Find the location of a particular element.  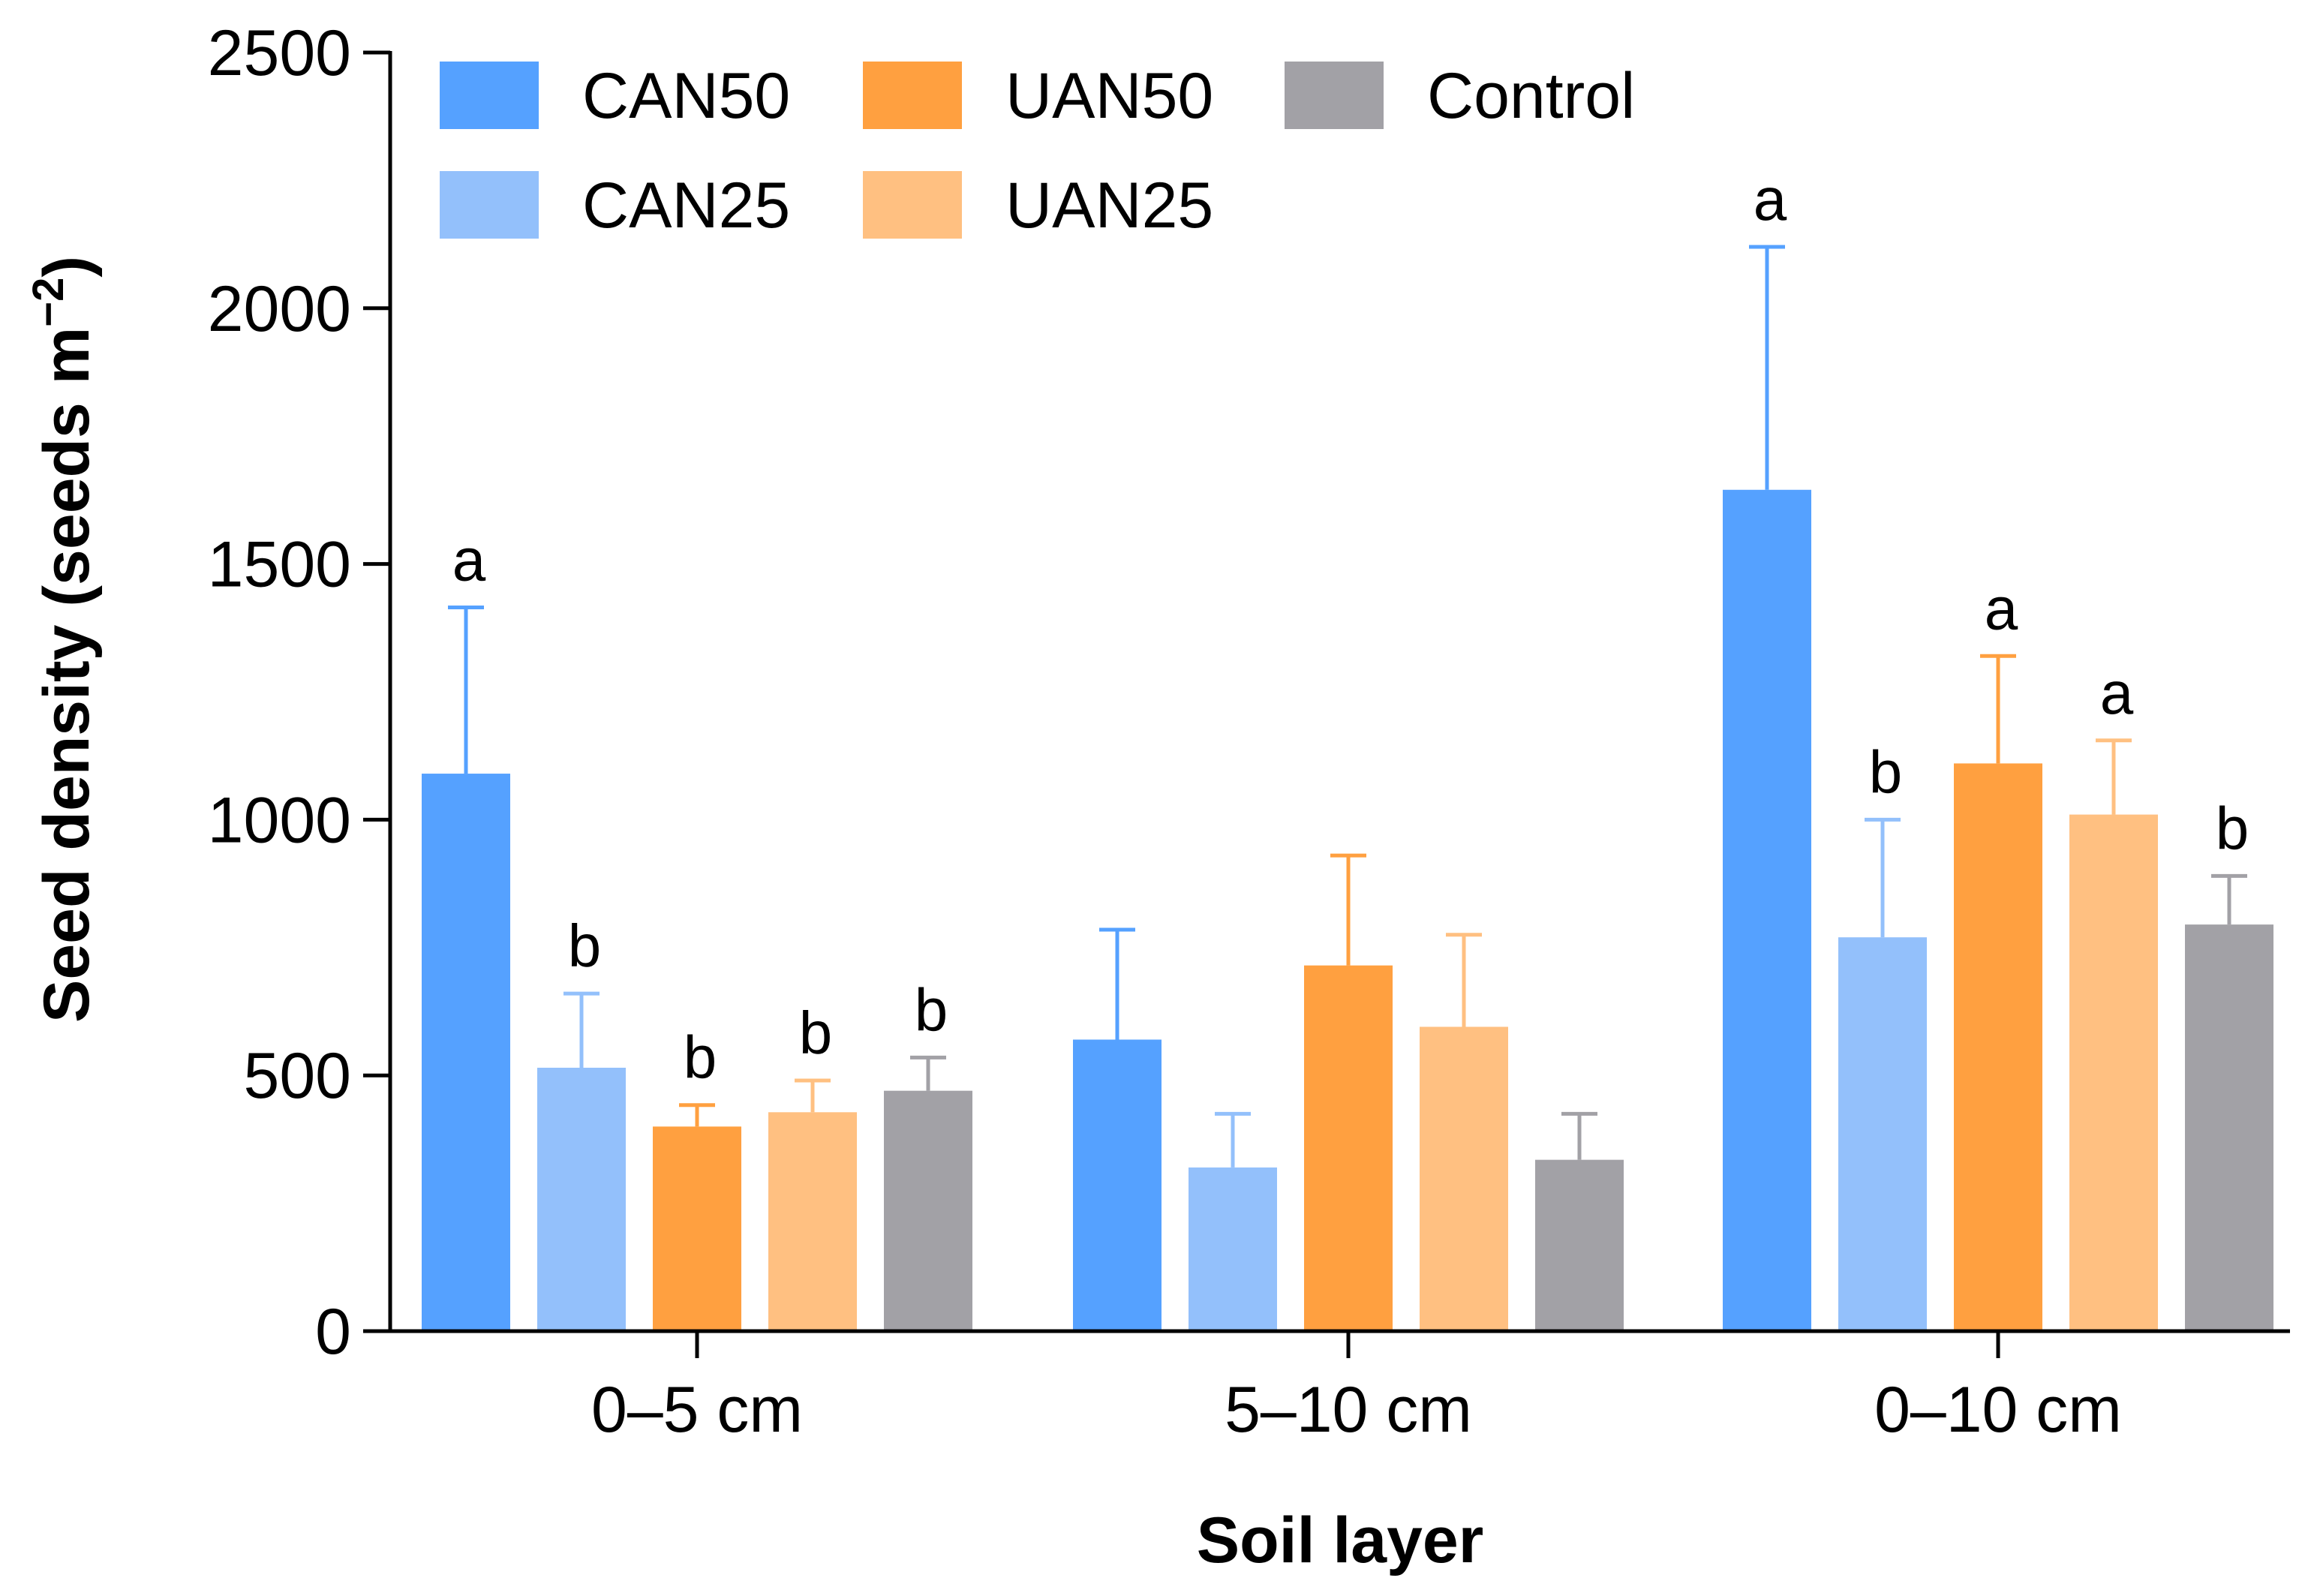

legend-label-uan25: UAN25 is located at coordinates (1109, 206).